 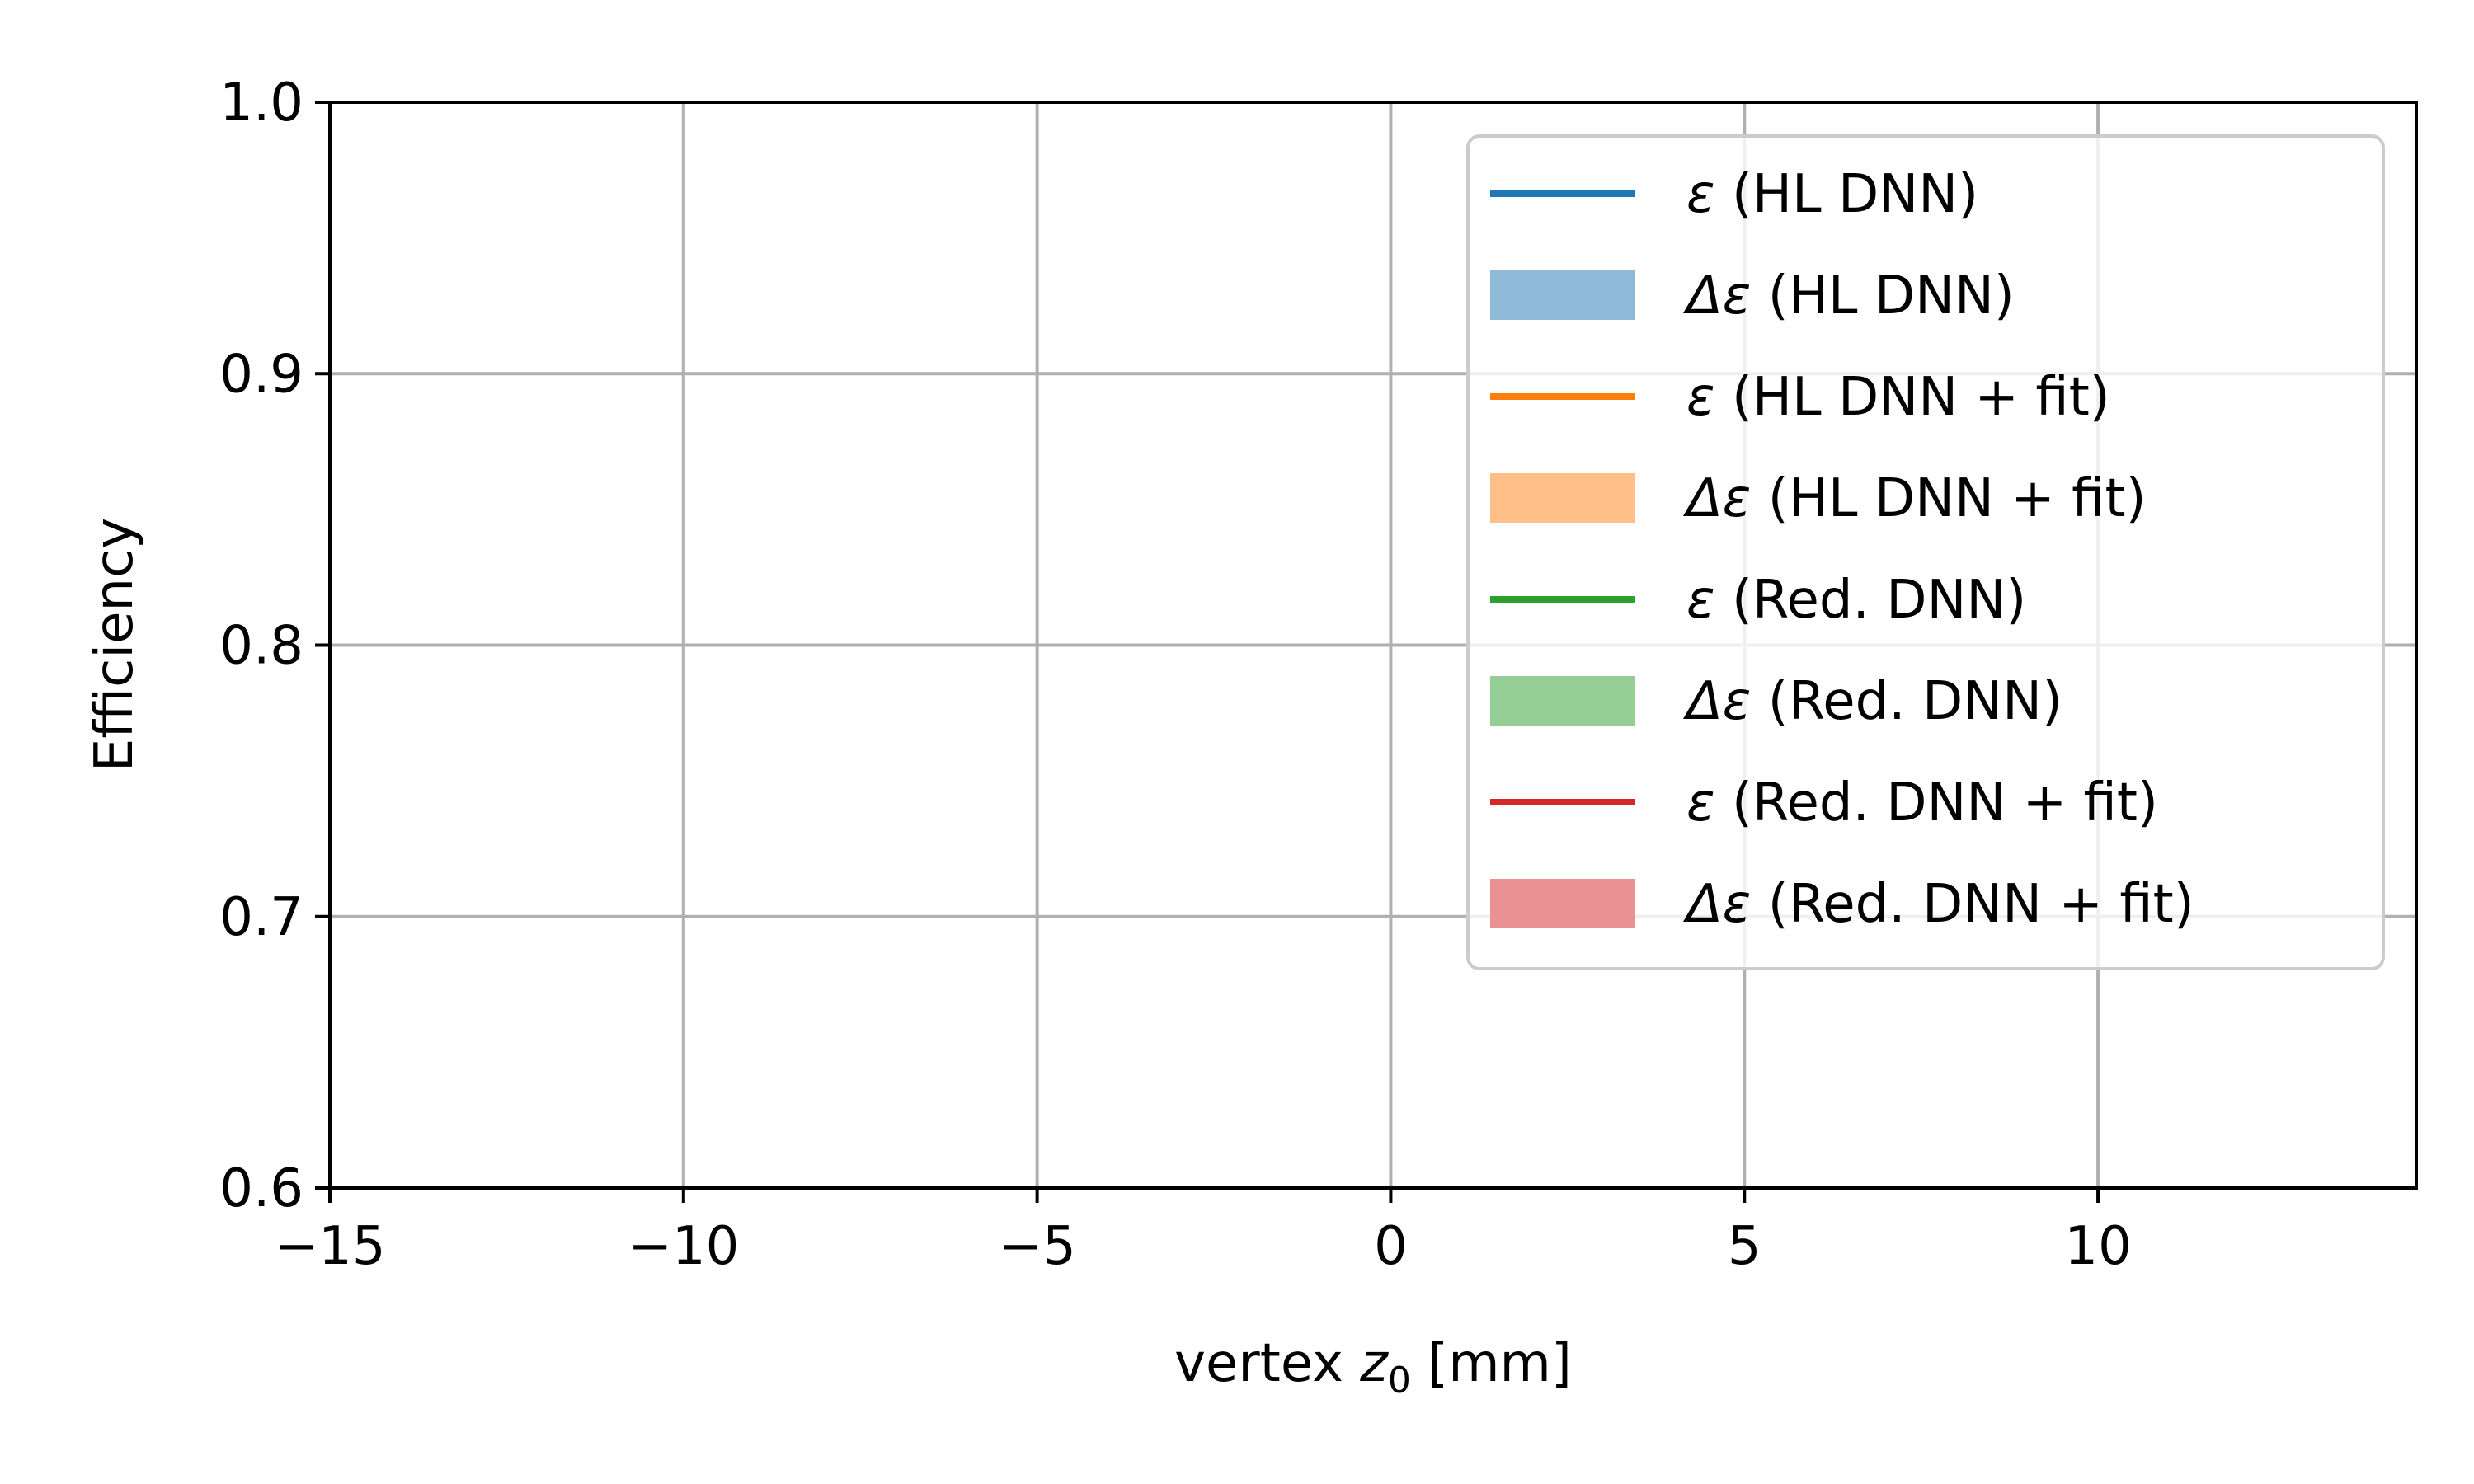 I want to click on legend-entry-label: Δε (HL DNN), so click(x=1848, y=295).